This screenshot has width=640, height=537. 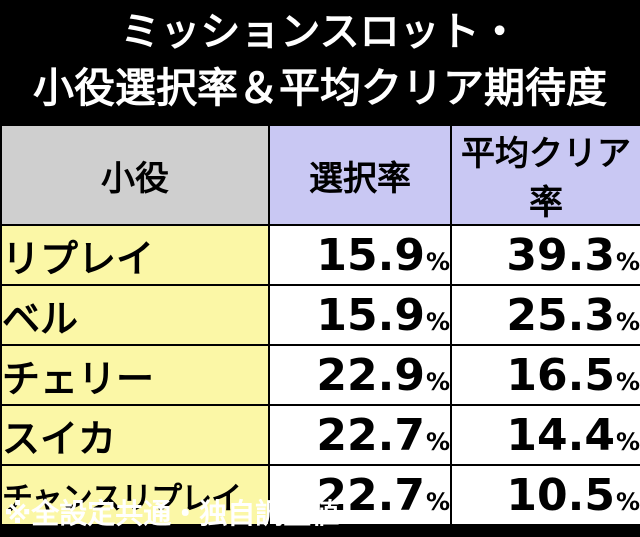 I want to click on header-average-clear-rate: 平均クリア率, so click(x=545, y=175).